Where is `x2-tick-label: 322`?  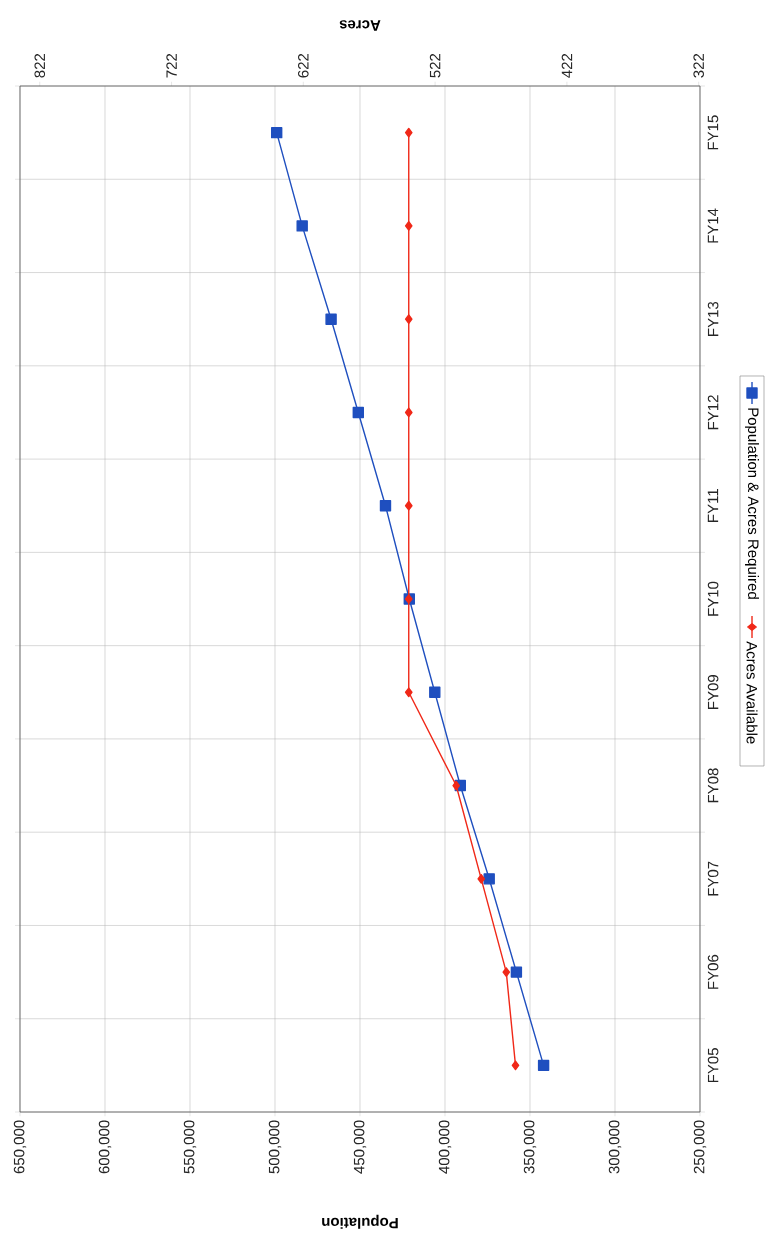
x2-tick-label: 322 is located at coordinates (698, 65).